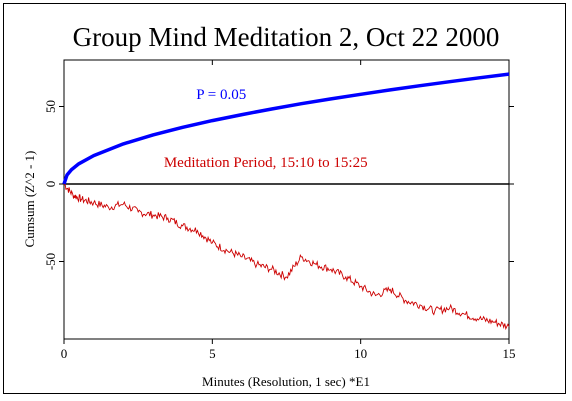 The width and height of the screenshot is (572, 401). I want to click on y-tick-label: 0, so click(50, 184).